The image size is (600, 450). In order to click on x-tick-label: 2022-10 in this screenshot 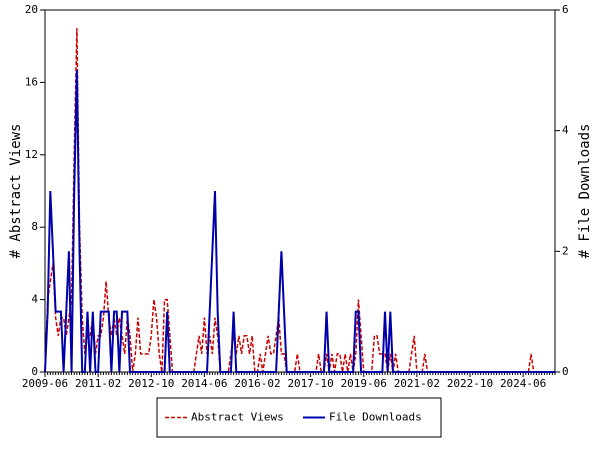, I will do `click(470, 383)`.